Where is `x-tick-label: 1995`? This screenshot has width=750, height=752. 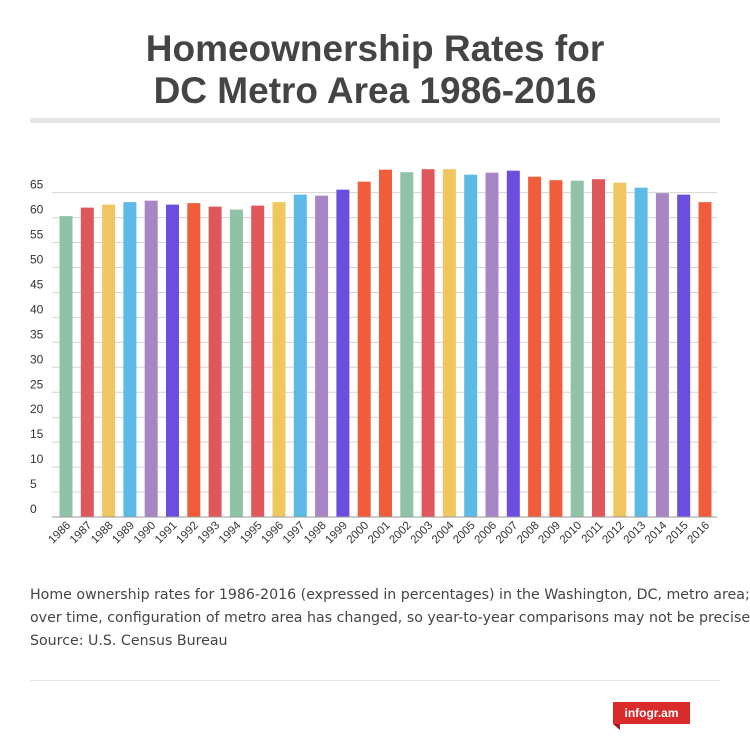
x-tick-label: 1995 is located at coordinates (251, 533).